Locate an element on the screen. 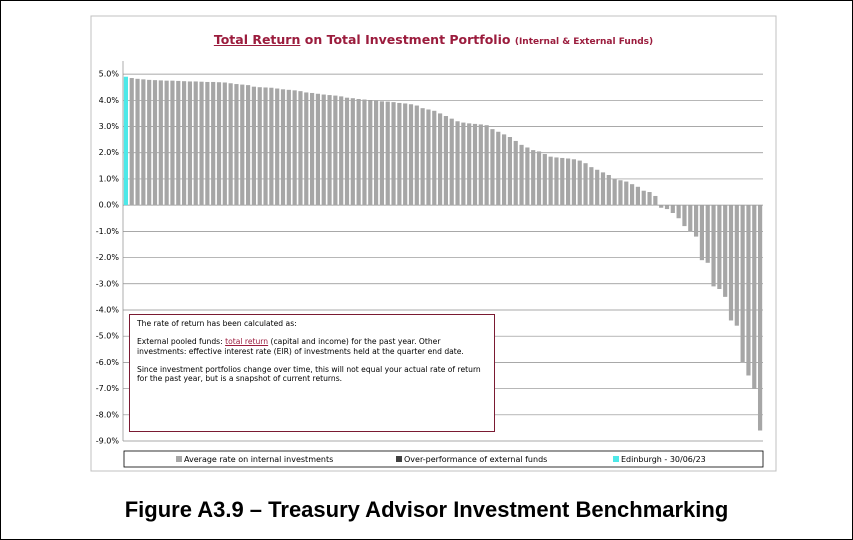  y-tick-label: 1.0% is located at coordinates (109, 178).